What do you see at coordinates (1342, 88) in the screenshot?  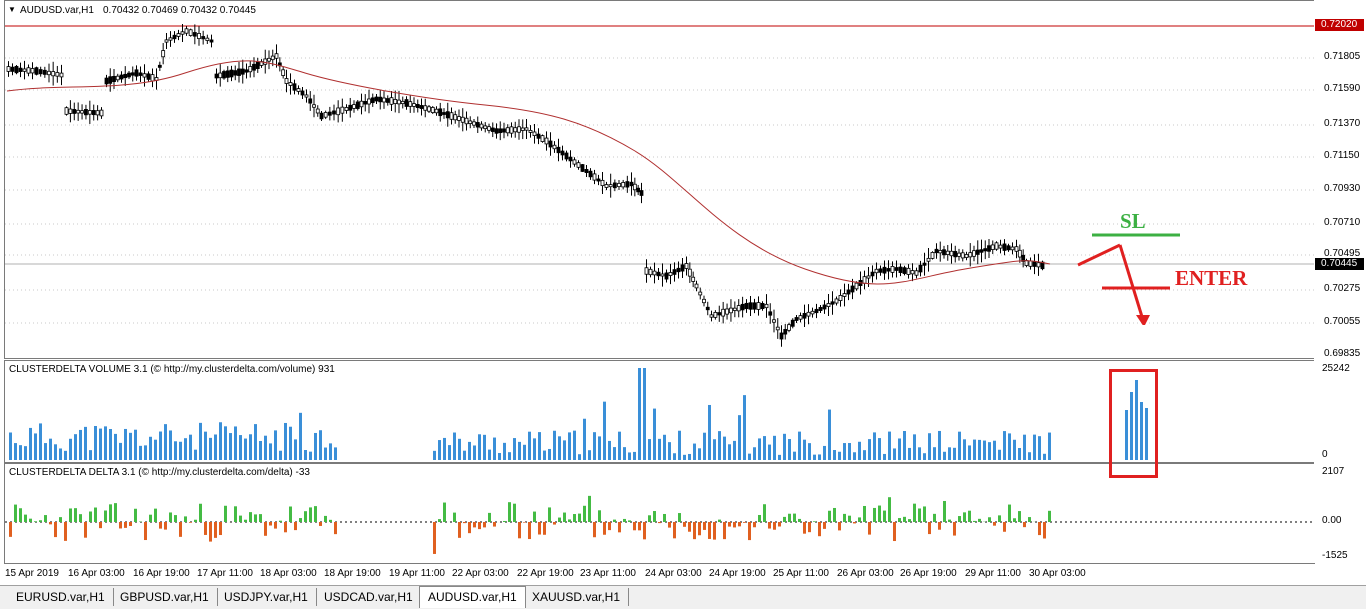 I see `price-tick-label: 0.71590` at bounding box center [1342, 88].